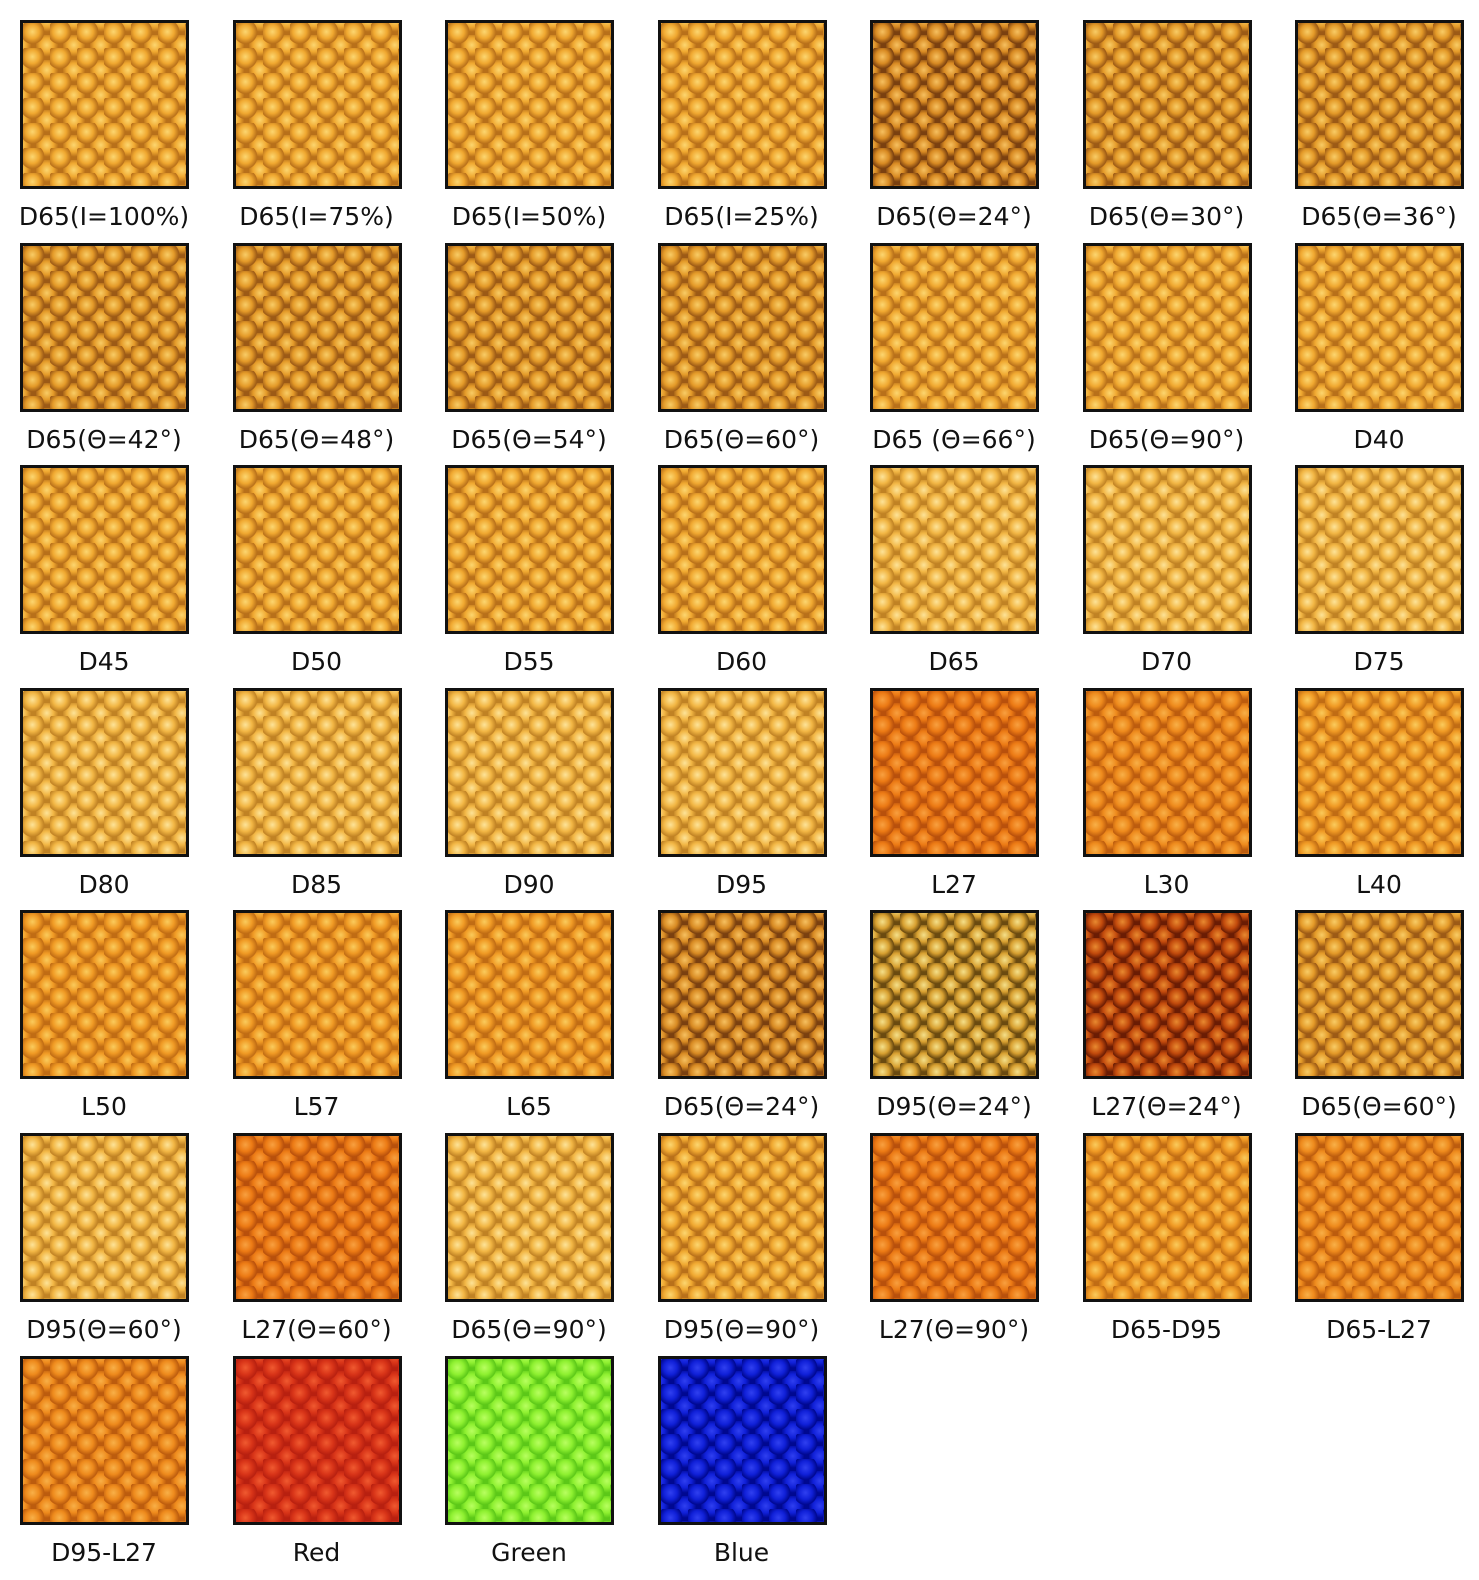  Describe the element at coordinates (954, 662) in the screenshot. I see `tile-label: D65` at that location.